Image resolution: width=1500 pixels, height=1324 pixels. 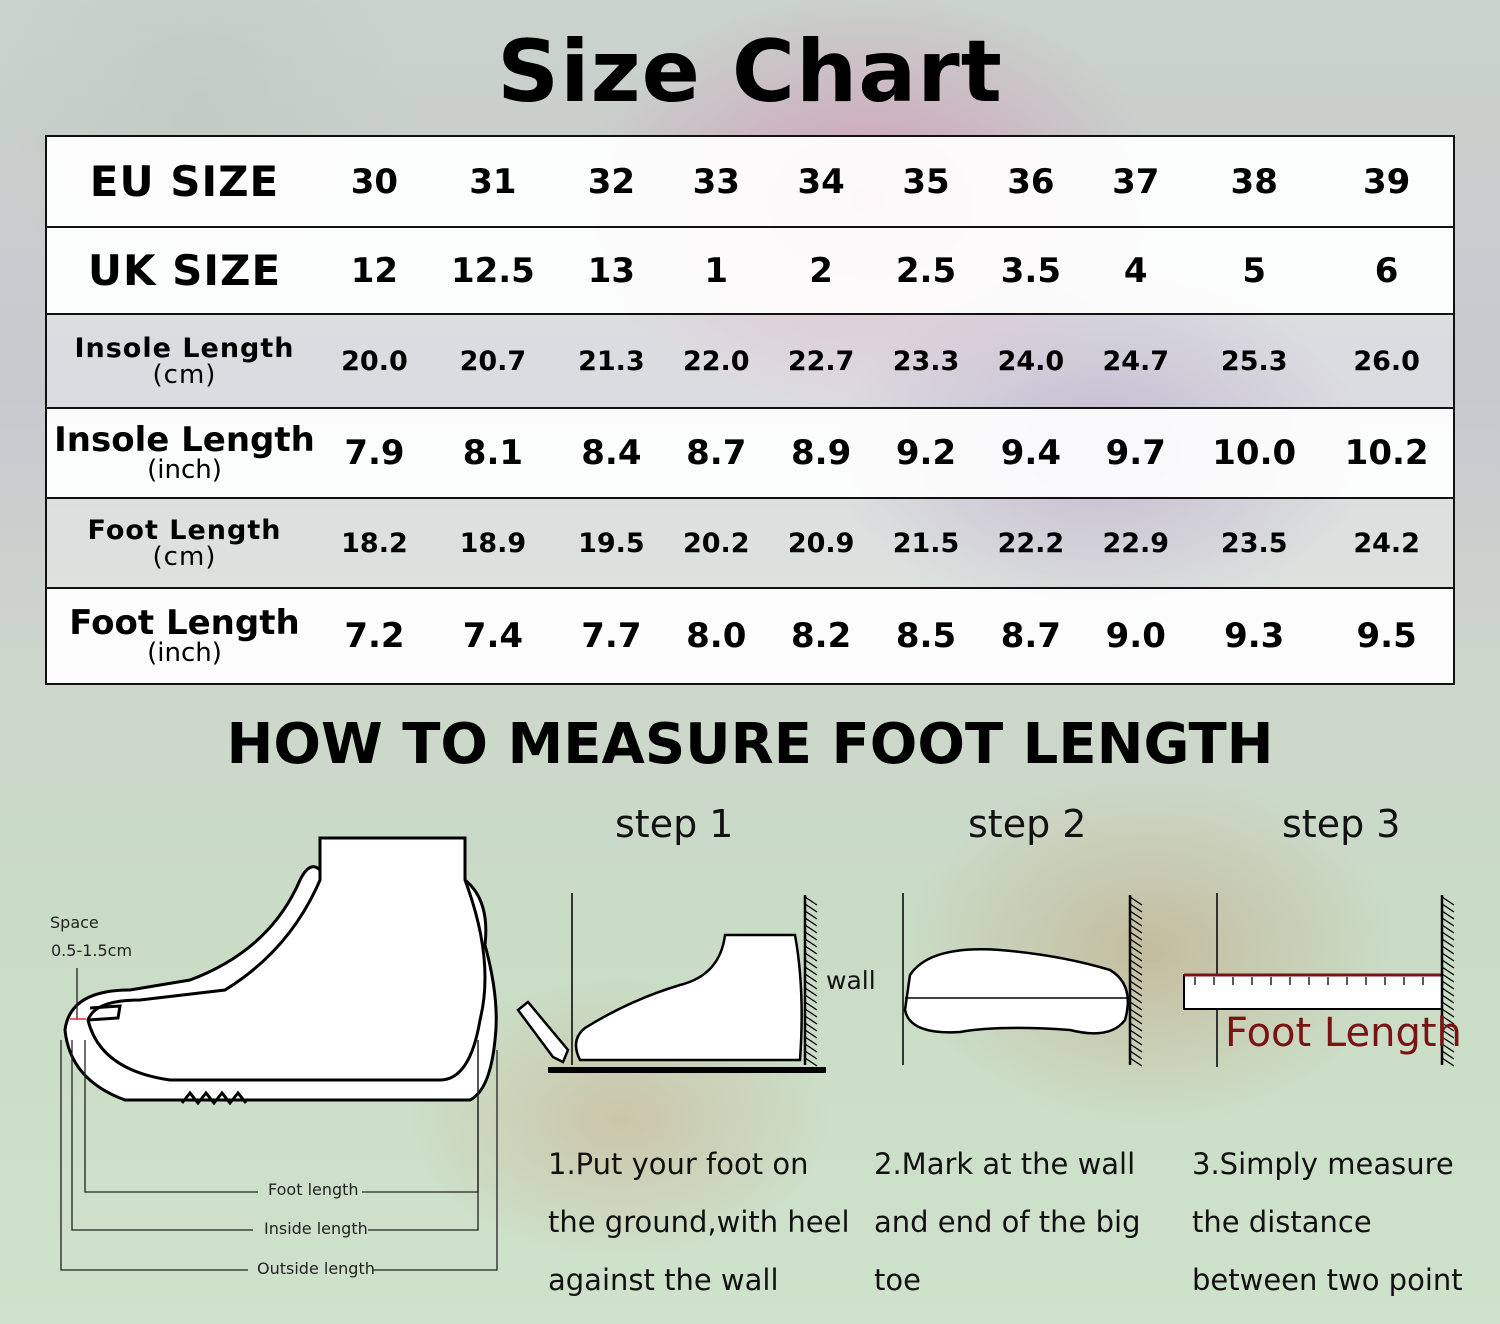 I want to click on table-cell: 32, so click(x=611, y=181).